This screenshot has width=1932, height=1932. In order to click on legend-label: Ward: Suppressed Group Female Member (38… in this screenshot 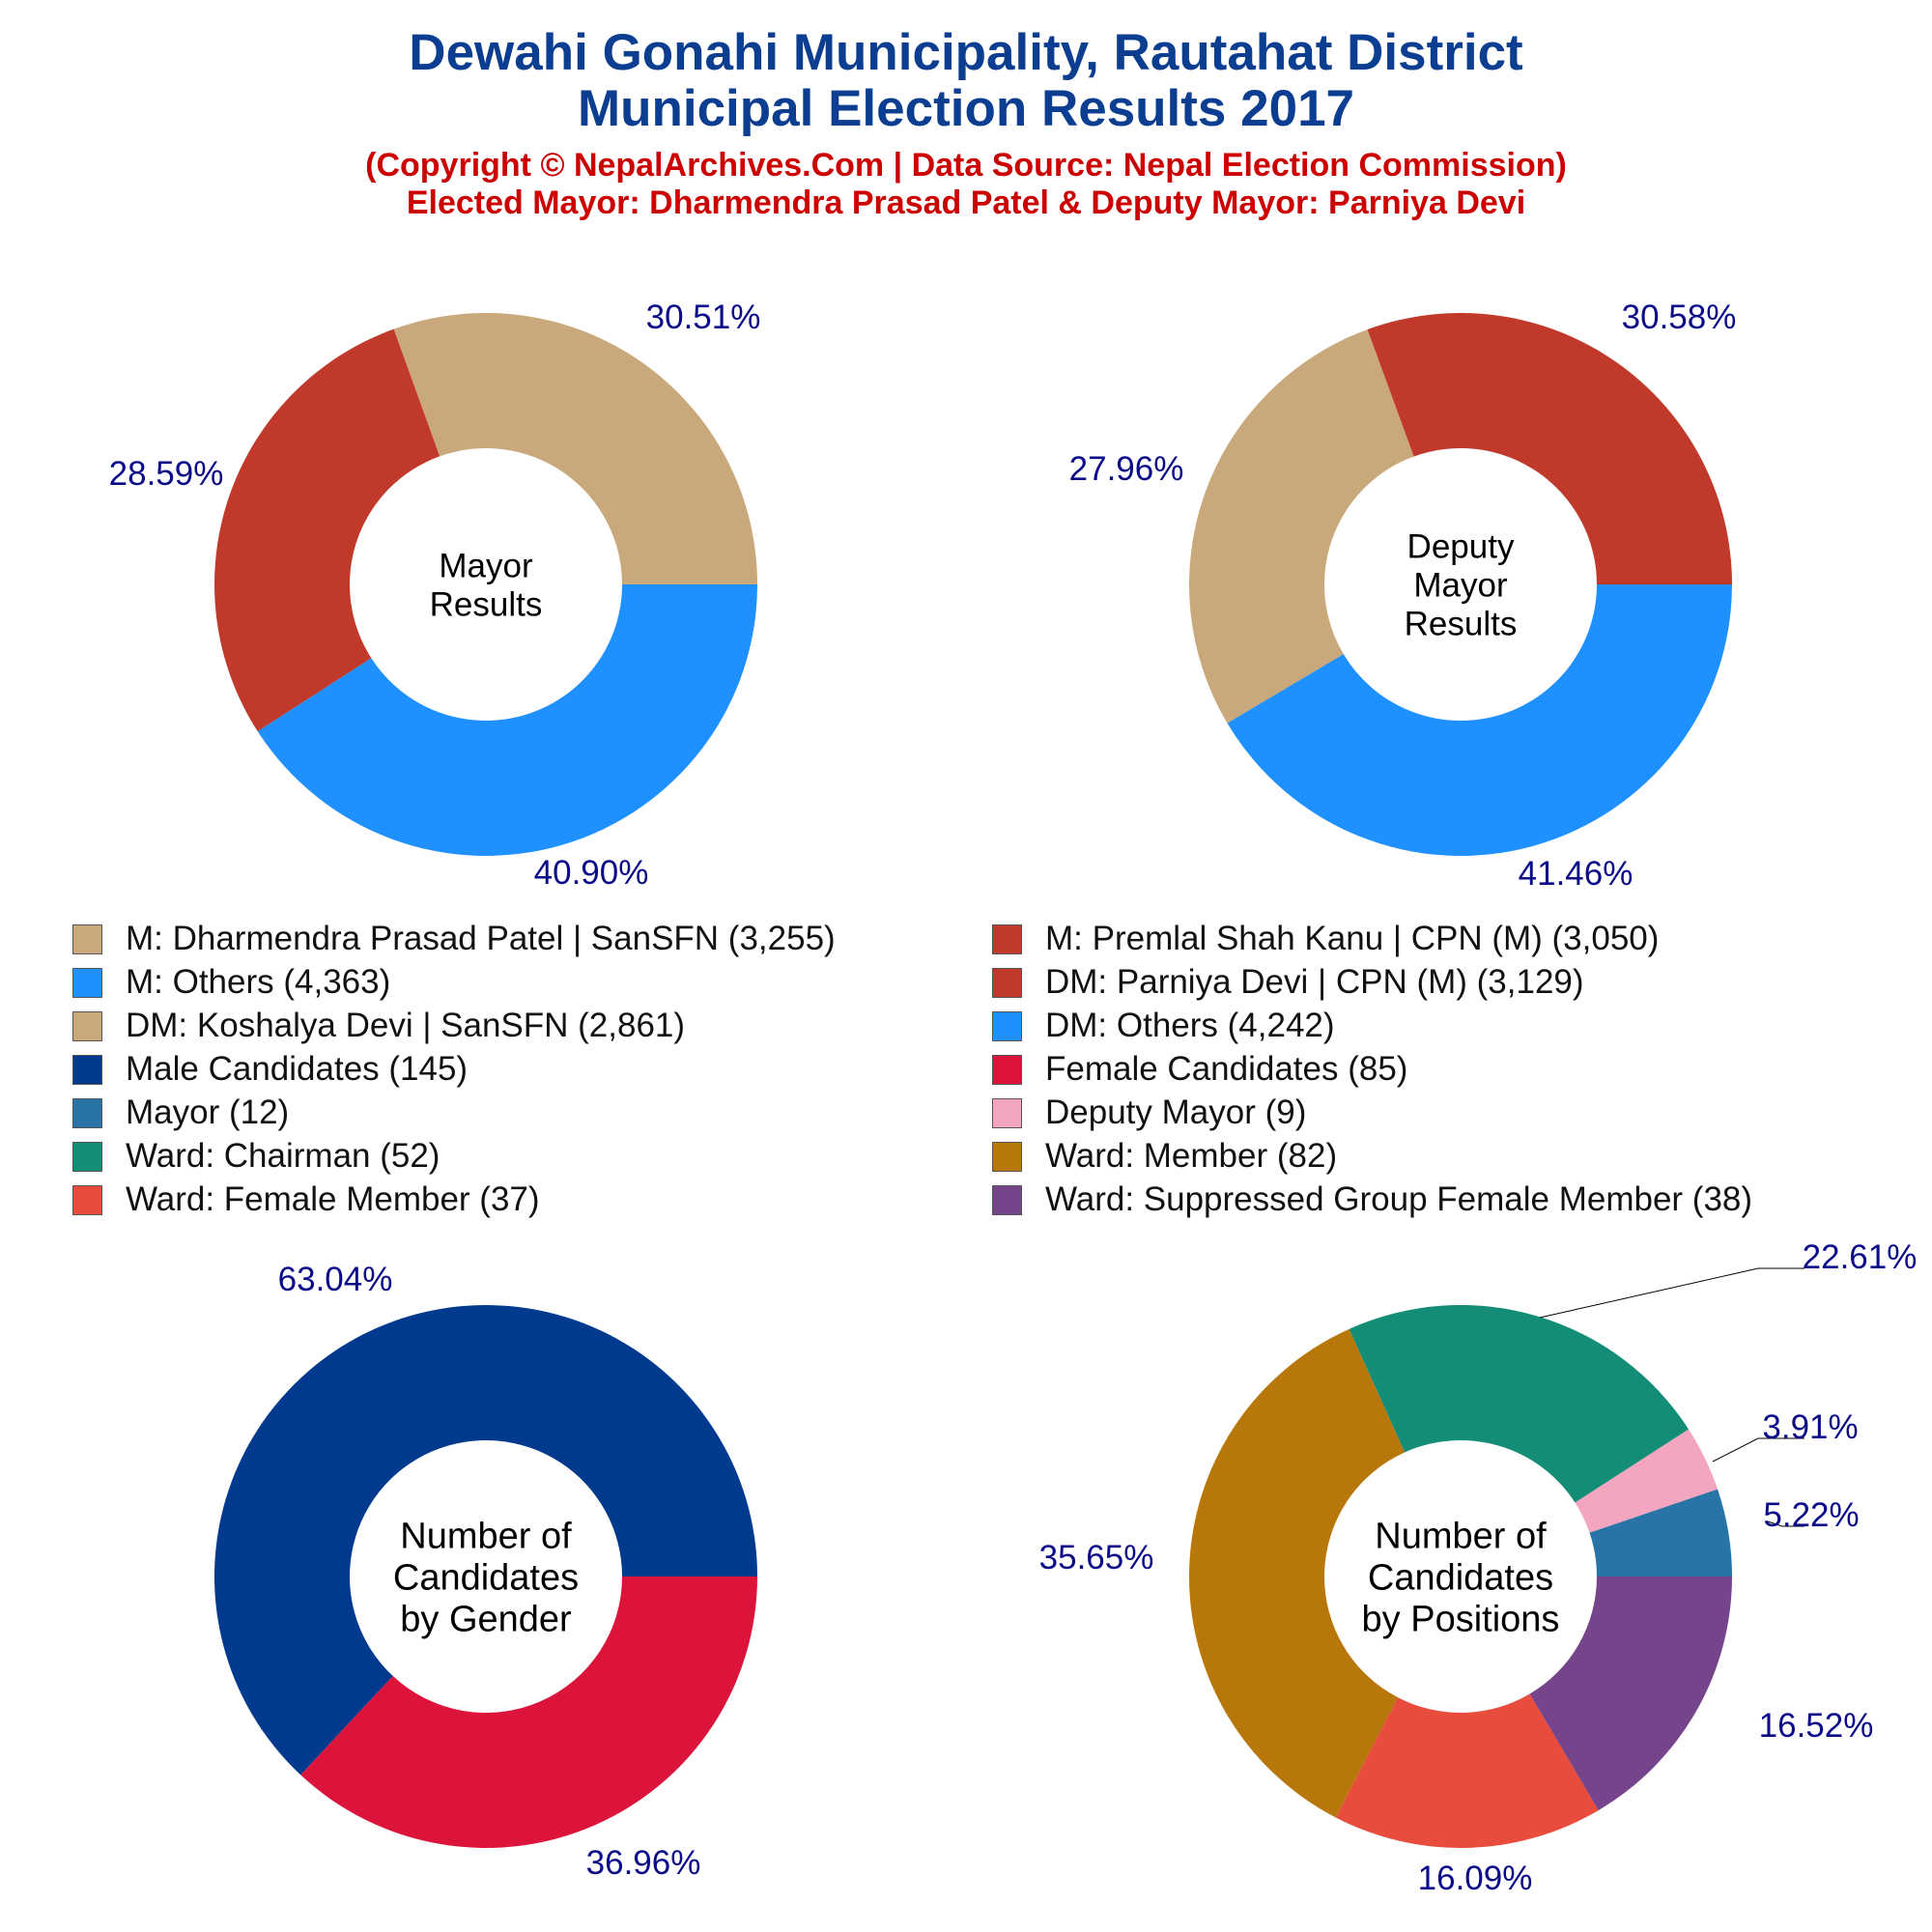, I will do `click(1399, 1199)`.